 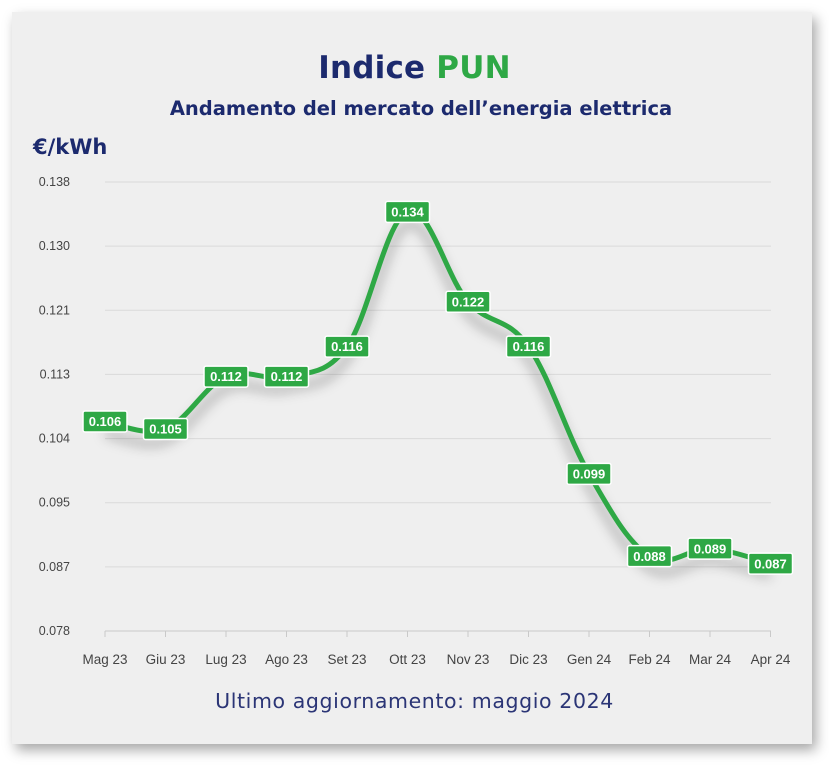 I want to click on y-tick-label: 0.104, so click(x=54, y=439).